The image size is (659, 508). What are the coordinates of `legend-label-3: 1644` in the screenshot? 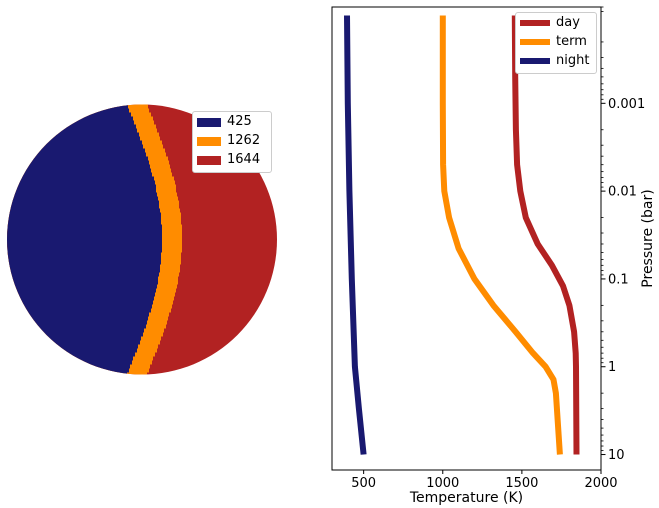 It's located at (244, 159).